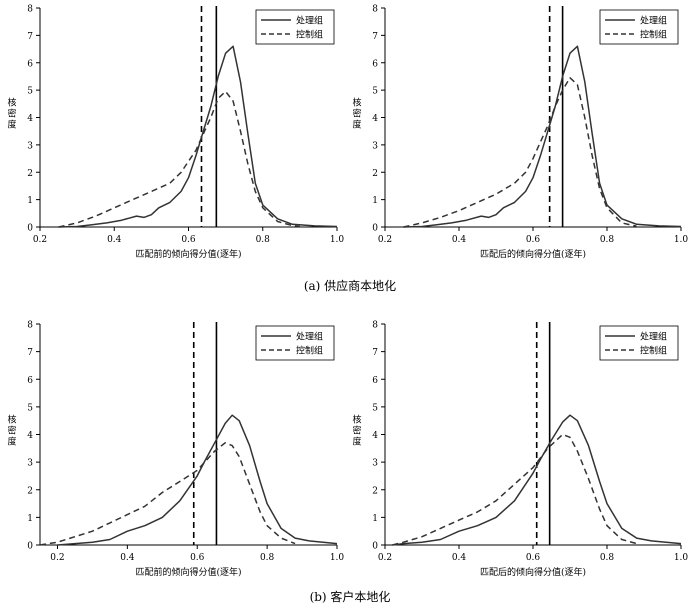 Image resolution: width=700 pixels, height=606 pixels. What do you see at coordinates (350, 286) in the screenshot?
I see `caption-a: (a) 供应商本地化` at bounding box center [350, 286].